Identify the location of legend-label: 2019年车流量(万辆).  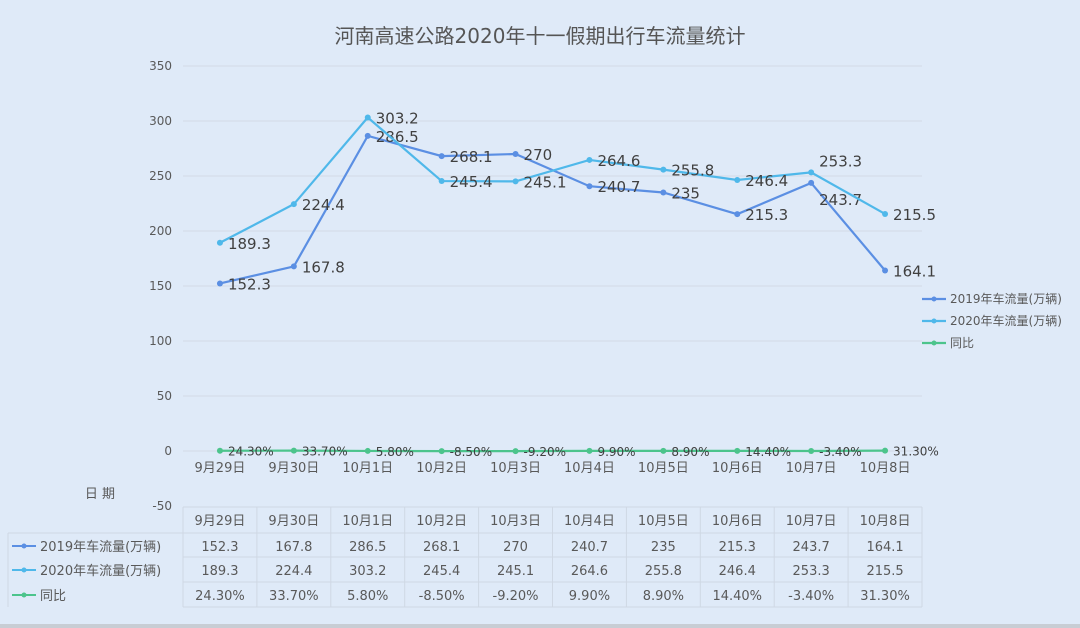
(1006, 298).